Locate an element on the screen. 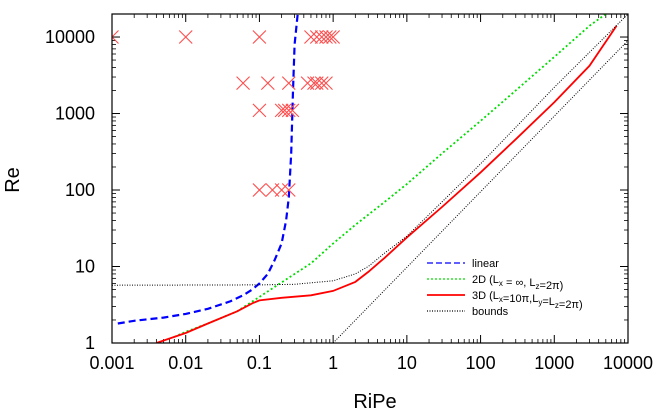 The height and width of the screenshot is (418, 665). x-axis-title: RiPe is located at coordinates (374, 402).